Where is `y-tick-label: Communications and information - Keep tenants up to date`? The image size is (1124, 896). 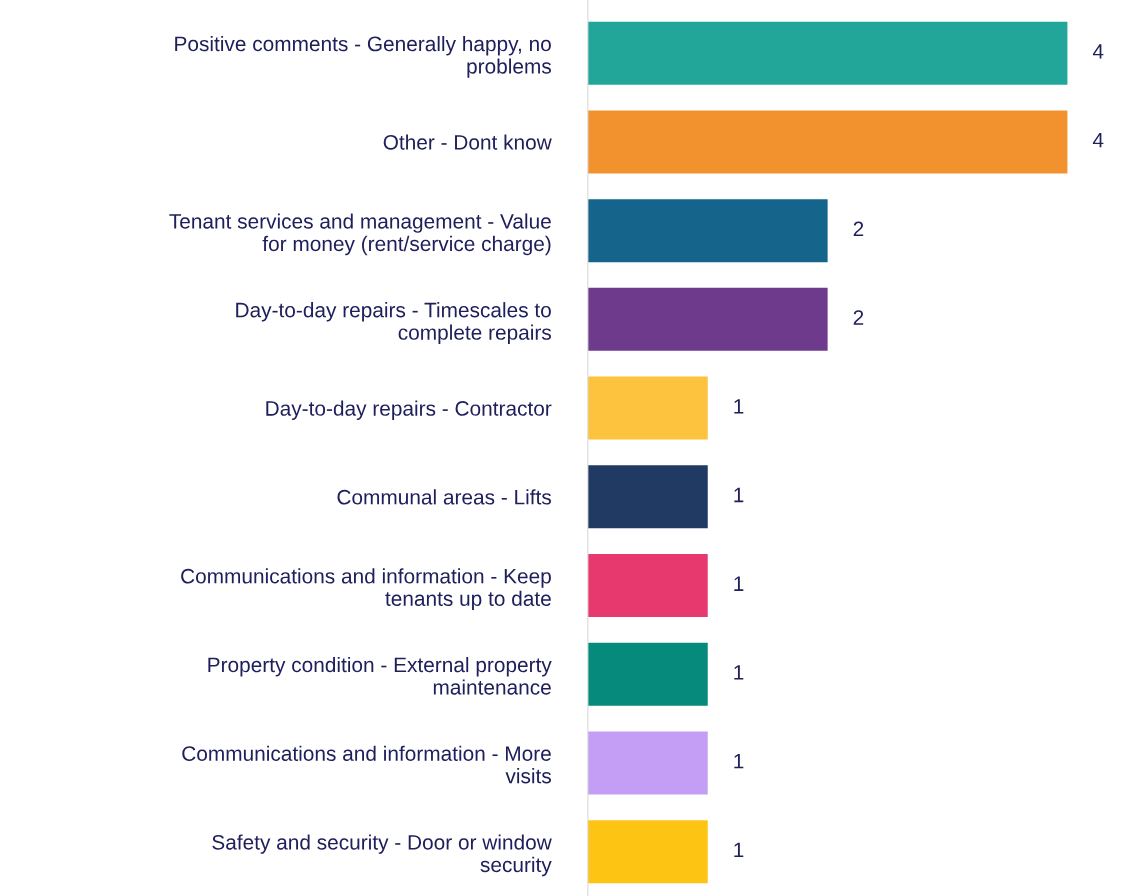
y-tick-label: Communications and information - Keep tenants up to date is located at coordinates (366, 589).